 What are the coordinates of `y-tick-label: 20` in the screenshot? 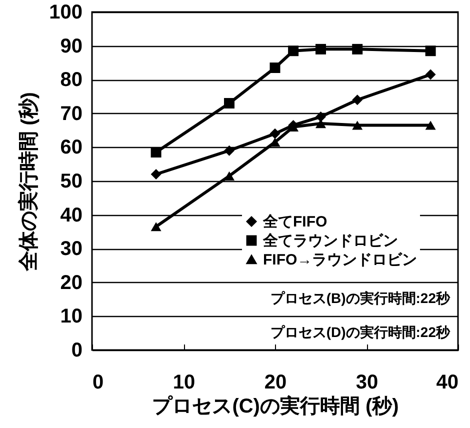 It's located at (71, 283).